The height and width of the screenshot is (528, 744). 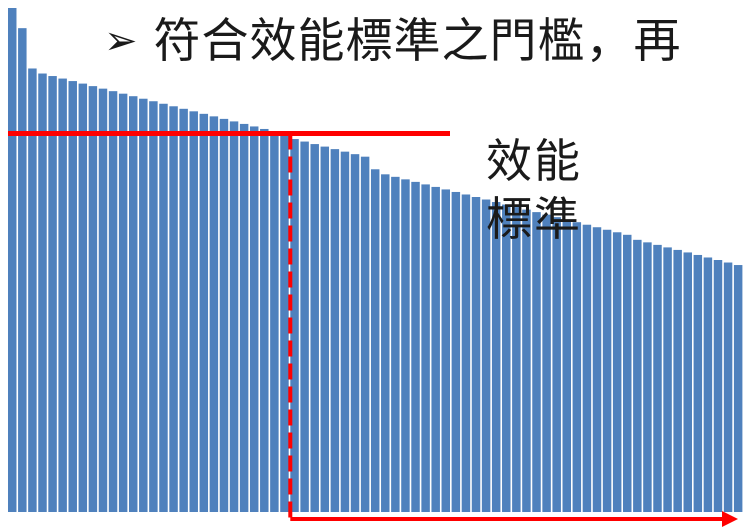 I want to click on standard-label-line2: 標準, so click(x=534, y=219).